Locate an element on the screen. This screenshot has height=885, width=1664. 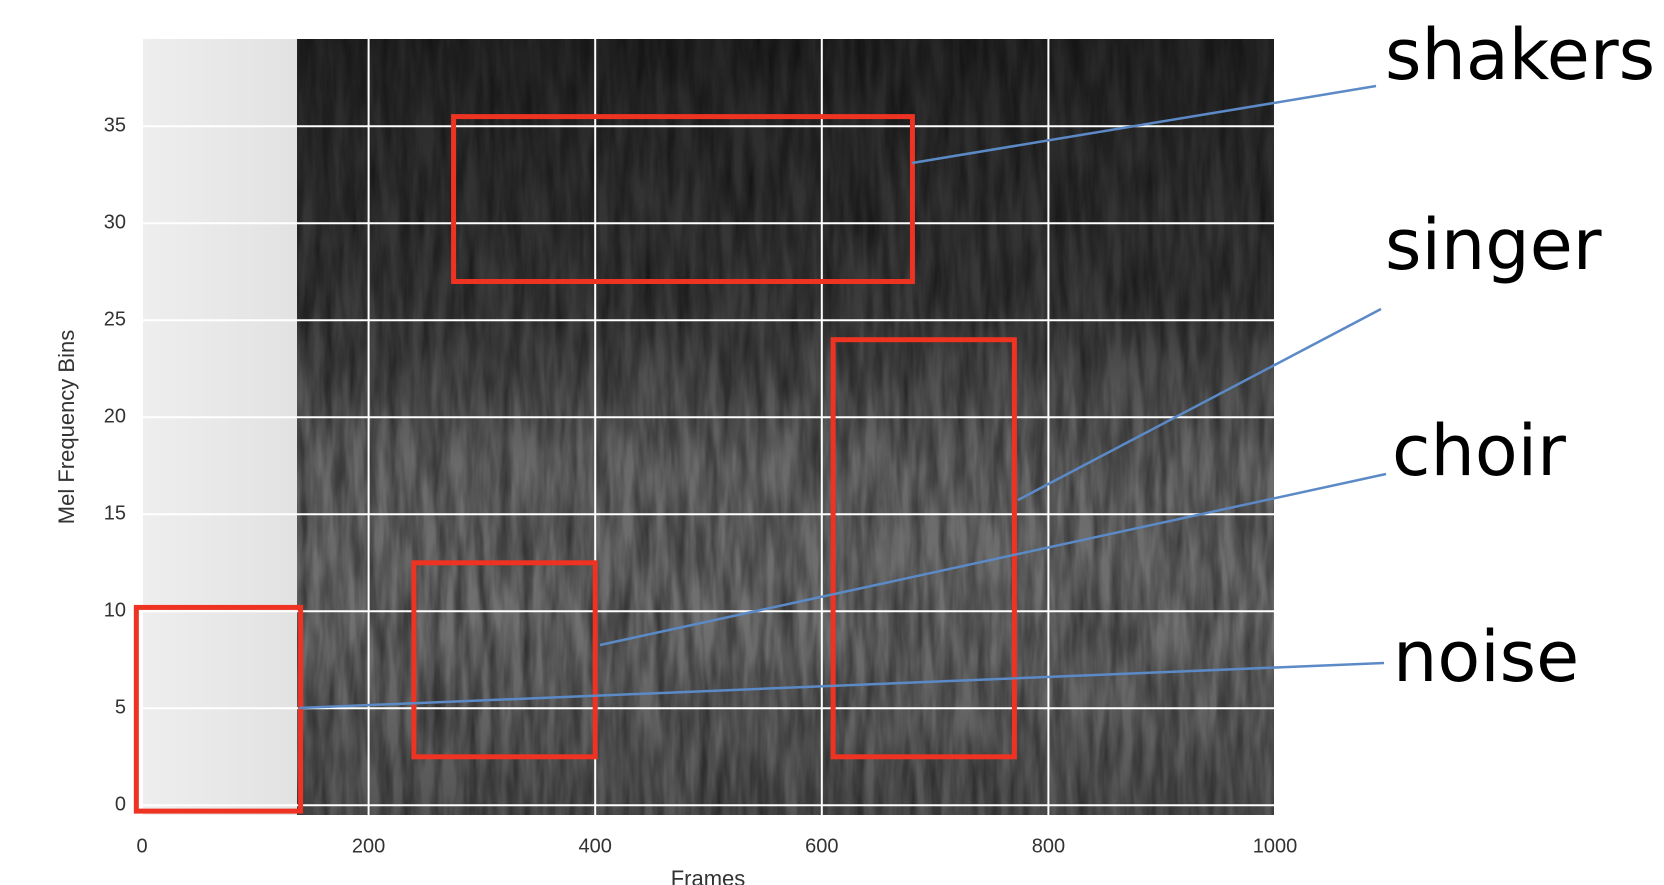
annotation-label: shakers is located at coordinates (1520, 55).